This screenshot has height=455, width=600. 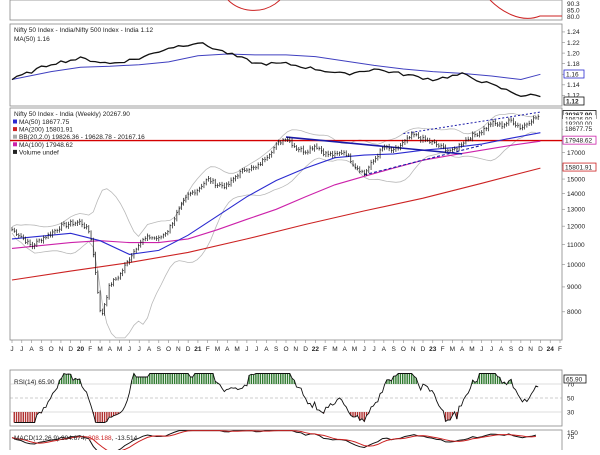 I want to click on rs-last-value-box, so click(x=574, y=101).